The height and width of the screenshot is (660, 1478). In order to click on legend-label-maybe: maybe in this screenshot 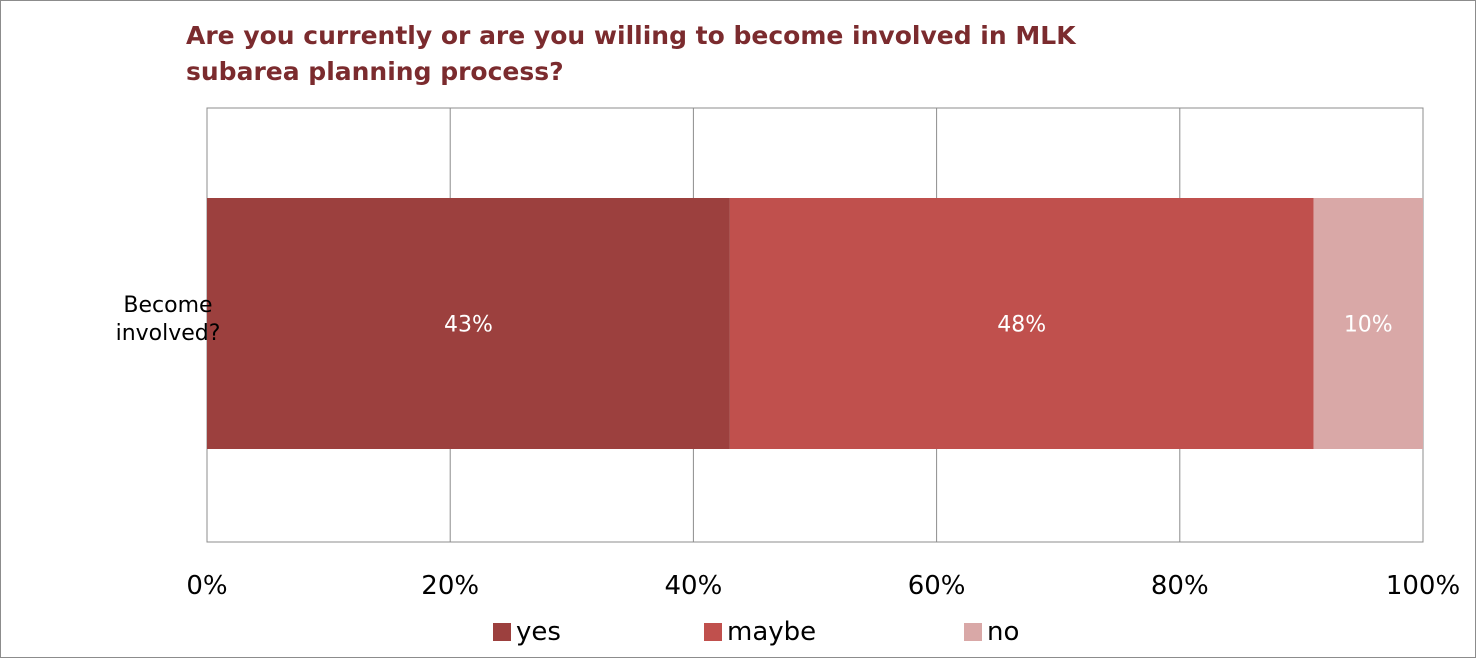, I will do `click(772, 632)`.